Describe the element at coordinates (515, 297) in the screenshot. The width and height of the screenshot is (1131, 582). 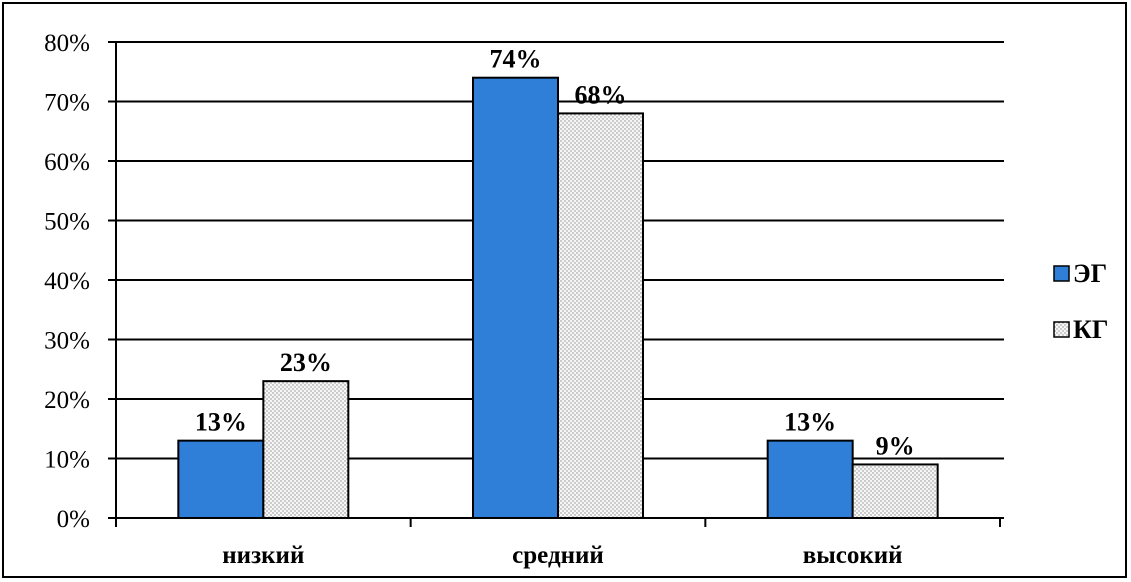
I see `bar-ЭГ-средний` at that location.